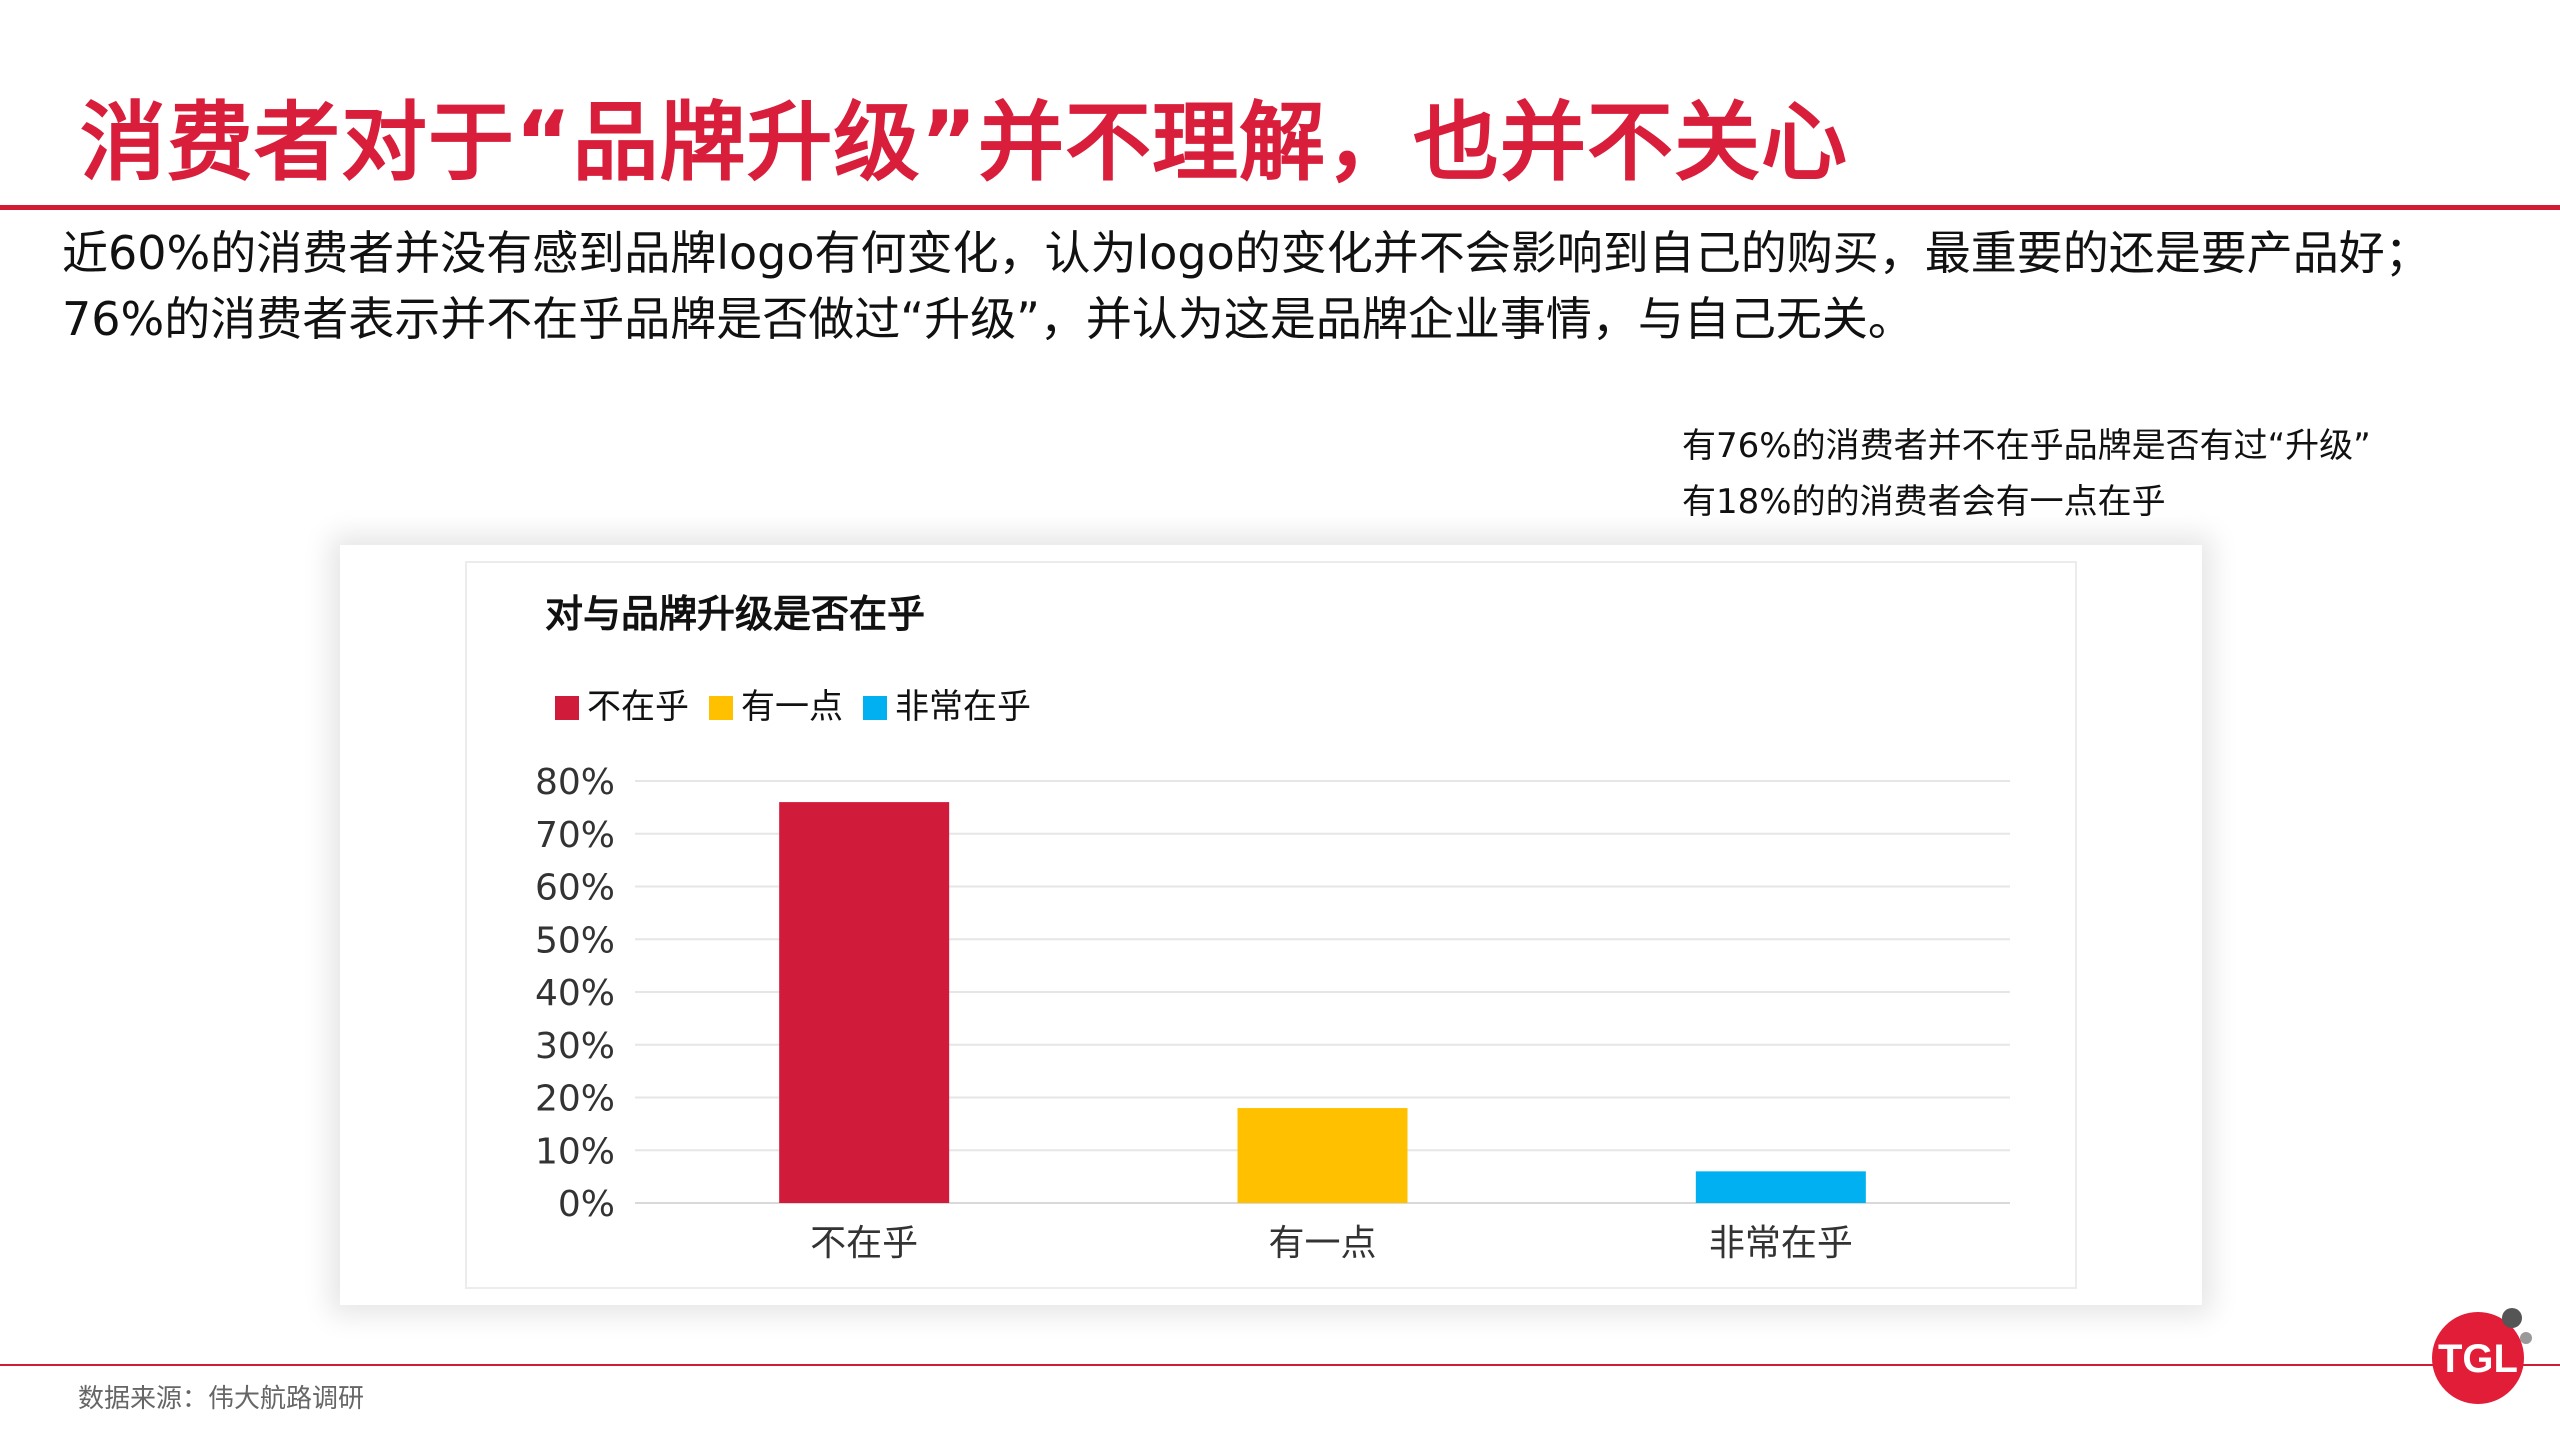 The height and width of the screenshot is (1440, 2560). What do you see at coordinates (1280, 207) in the screenshot?
I see `title-divider` at bounding box center [1280, 207].